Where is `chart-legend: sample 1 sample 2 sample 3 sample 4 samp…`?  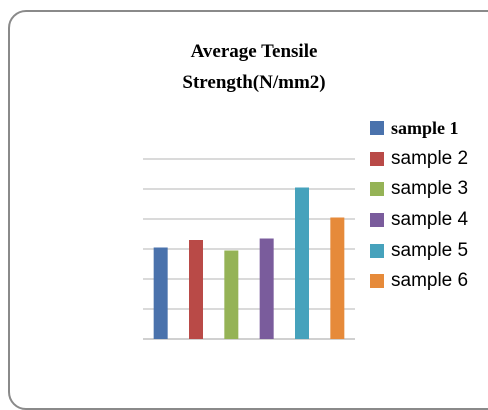
chart-legend: sample 1 sample 2 sample 3 sample 4 samp… is located at coordinates (419, 205).